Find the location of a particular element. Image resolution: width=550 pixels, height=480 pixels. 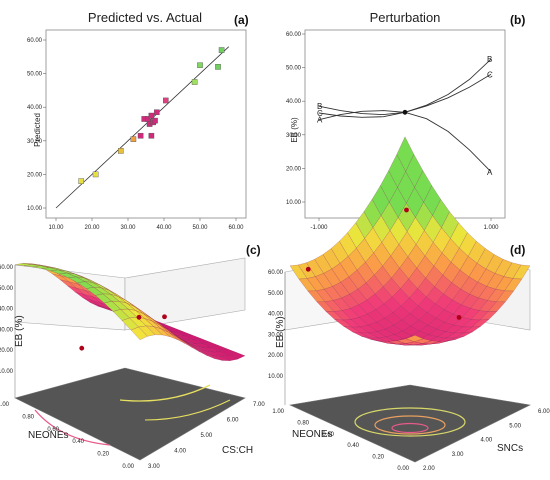

d-z-tick-label: 40.00 is located at coordinates (276, 315).